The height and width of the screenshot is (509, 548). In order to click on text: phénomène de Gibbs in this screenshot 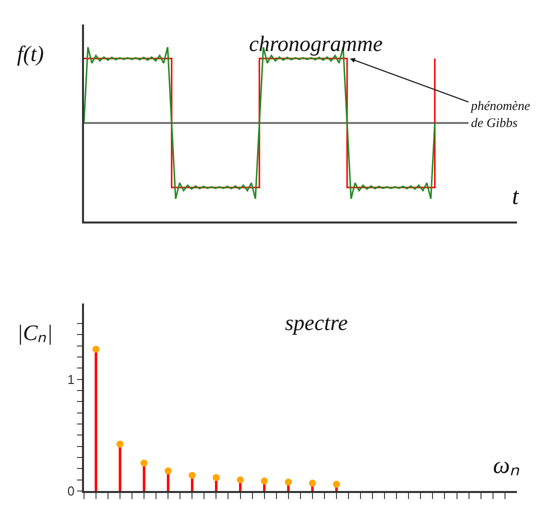, I will do `click(500, 114)`.